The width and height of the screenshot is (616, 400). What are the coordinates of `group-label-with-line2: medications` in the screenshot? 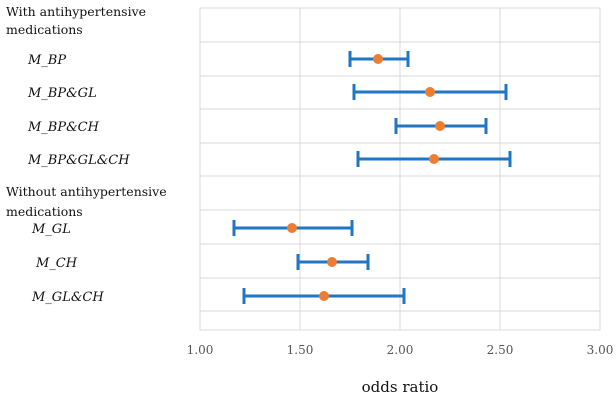 It's located at (44, 29).